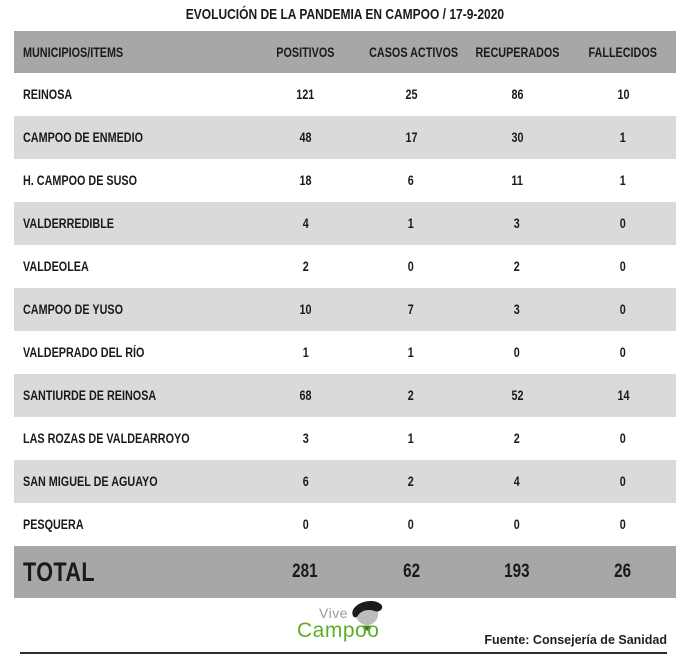  Describe the element at coordinates (575, 640) in the screenshot. I see `source-text: Fuente: Consejería de Sanidad` at that location.